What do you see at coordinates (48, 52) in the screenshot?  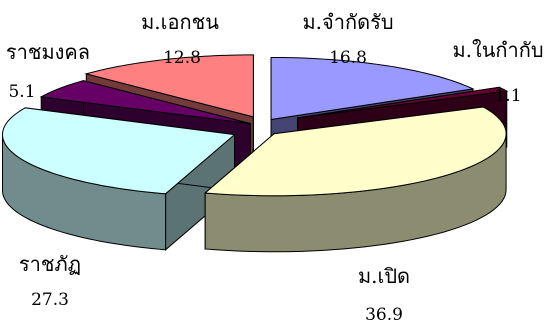 I see `slice-label-4: ราชมงคล` at bounding box center [48, 52].